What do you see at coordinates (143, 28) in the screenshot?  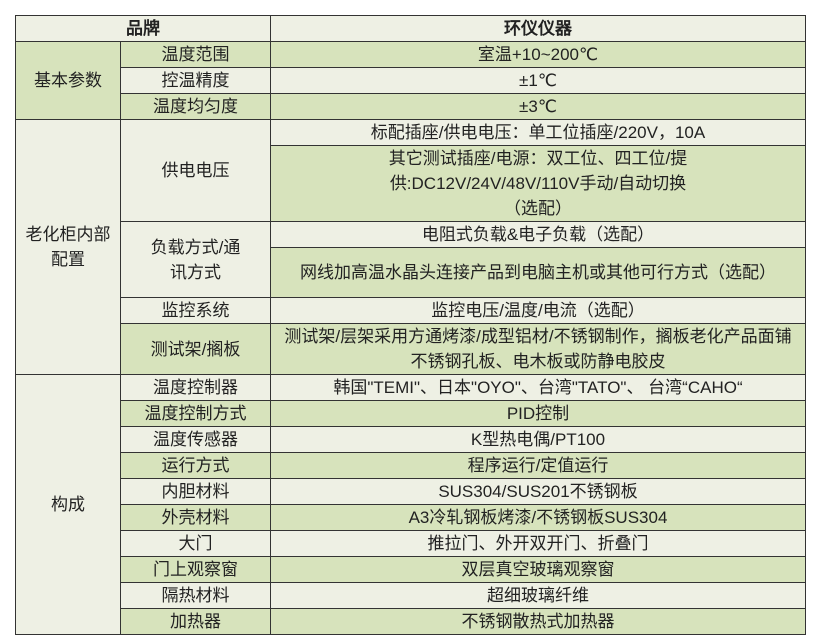 I see `brand-label: 品牌` at bounding box center [143, 28].